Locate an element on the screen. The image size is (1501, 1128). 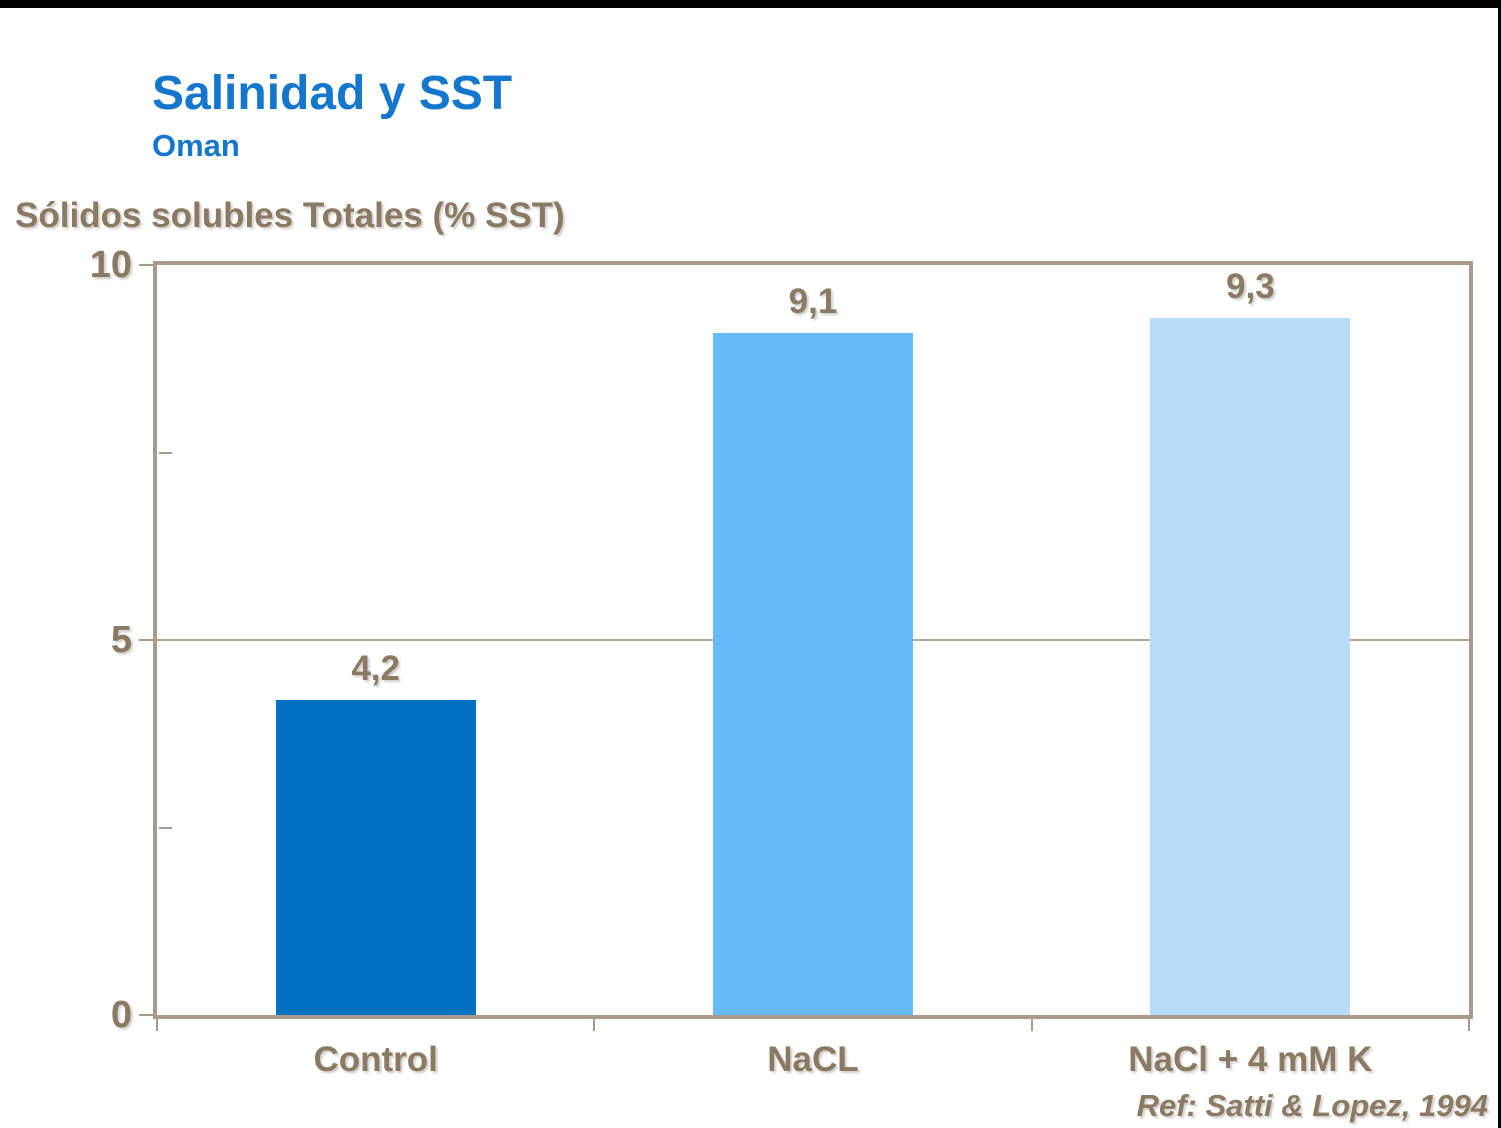
y-tick-label: 0 is located at coordinates (121, 1015).